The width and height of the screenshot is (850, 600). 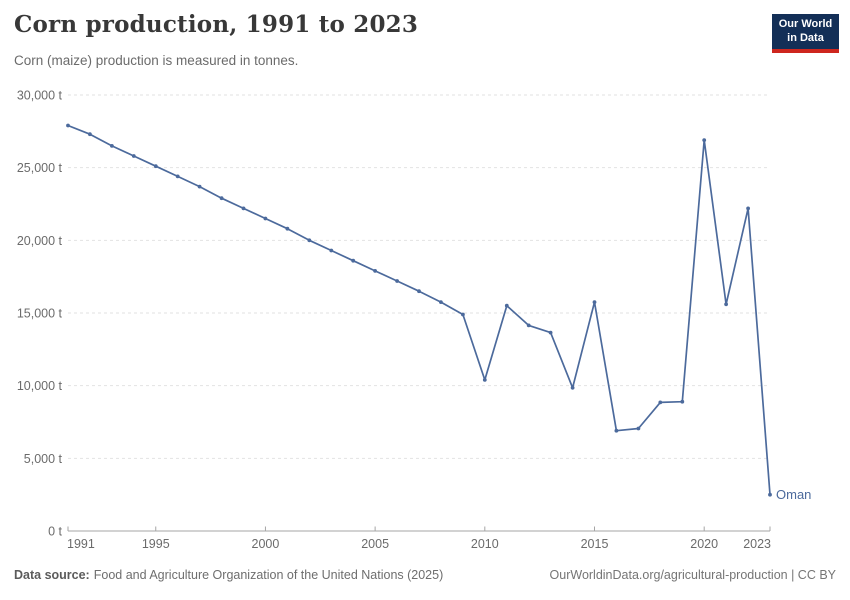 What do you see at coordinates (805, 37) in the screenshot?
I see `owid-logo-line2: in Data` at bounding box center [805, 37].